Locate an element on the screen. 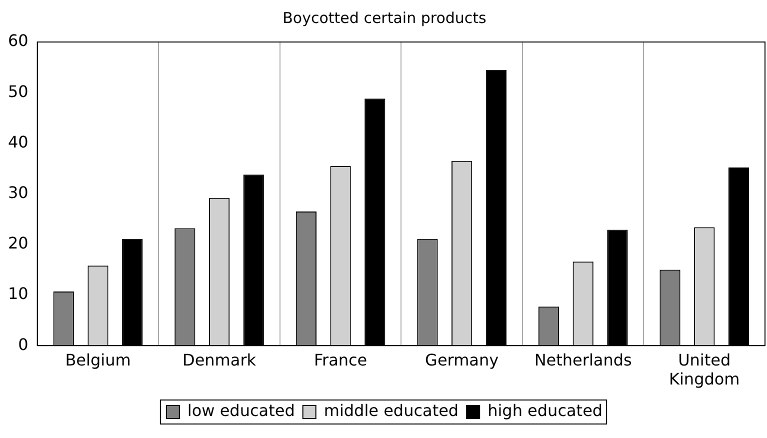  y-tick-label: 20 is located at coordinates (18, 243).